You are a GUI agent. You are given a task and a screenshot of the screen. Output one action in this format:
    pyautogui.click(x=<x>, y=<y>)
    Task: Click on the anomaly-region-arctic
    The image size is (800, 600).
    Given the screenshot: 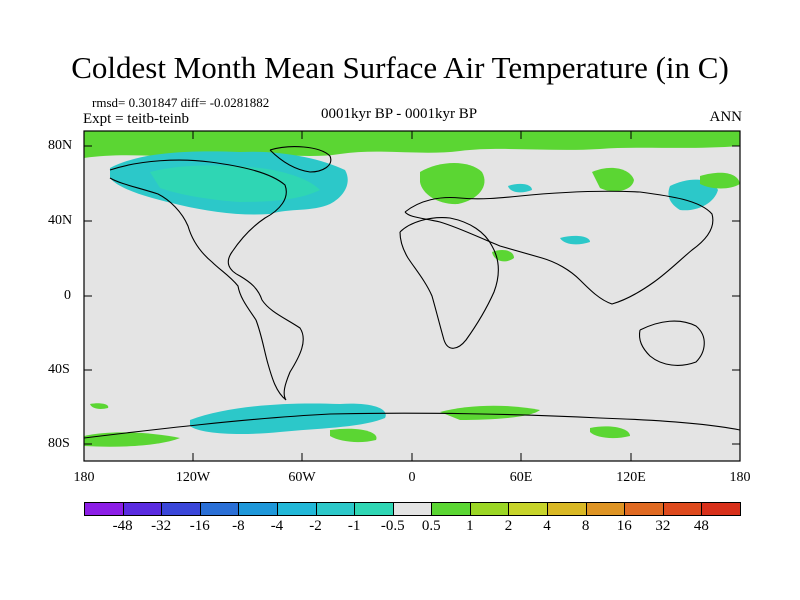 What is the action you would take?
    pyautogui.click(x=412, y=144)
    